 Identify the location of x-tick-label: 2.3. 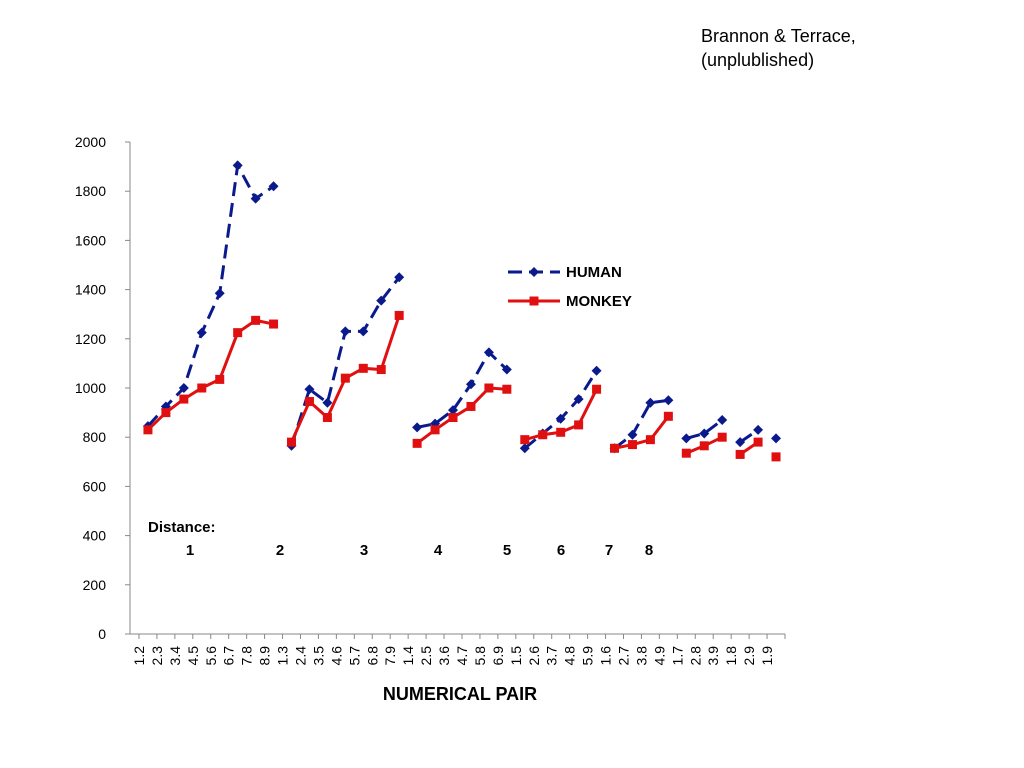
(157, 656).